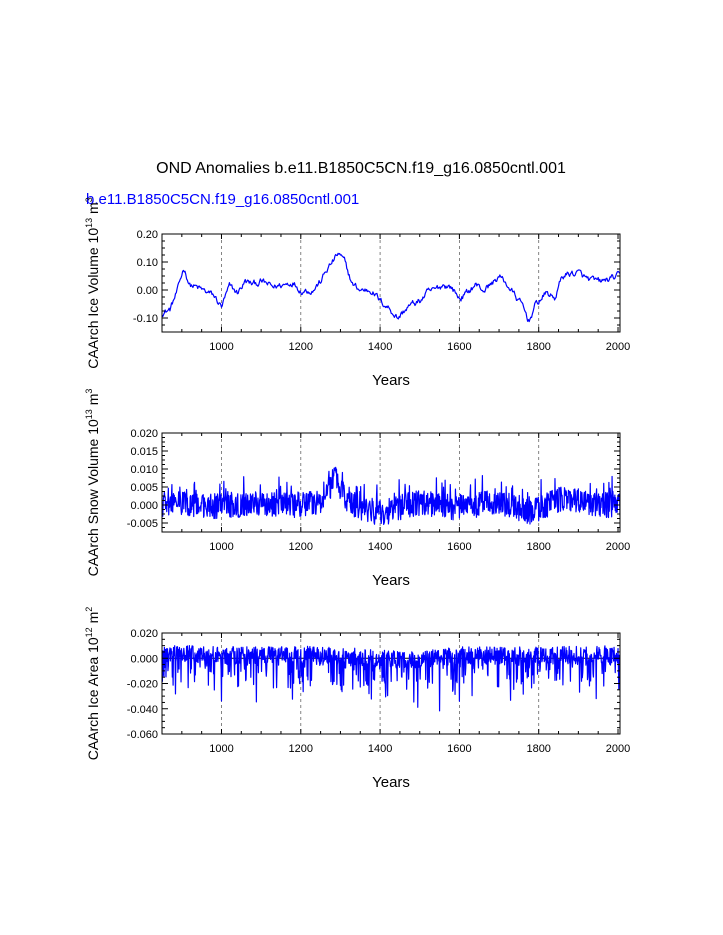 Image resolution: width=723 pixels, height=935 pixels. Describe the element at coordinates (391, 678) in the screenshot. I see `series-line-caarch-ice-area` at that location.